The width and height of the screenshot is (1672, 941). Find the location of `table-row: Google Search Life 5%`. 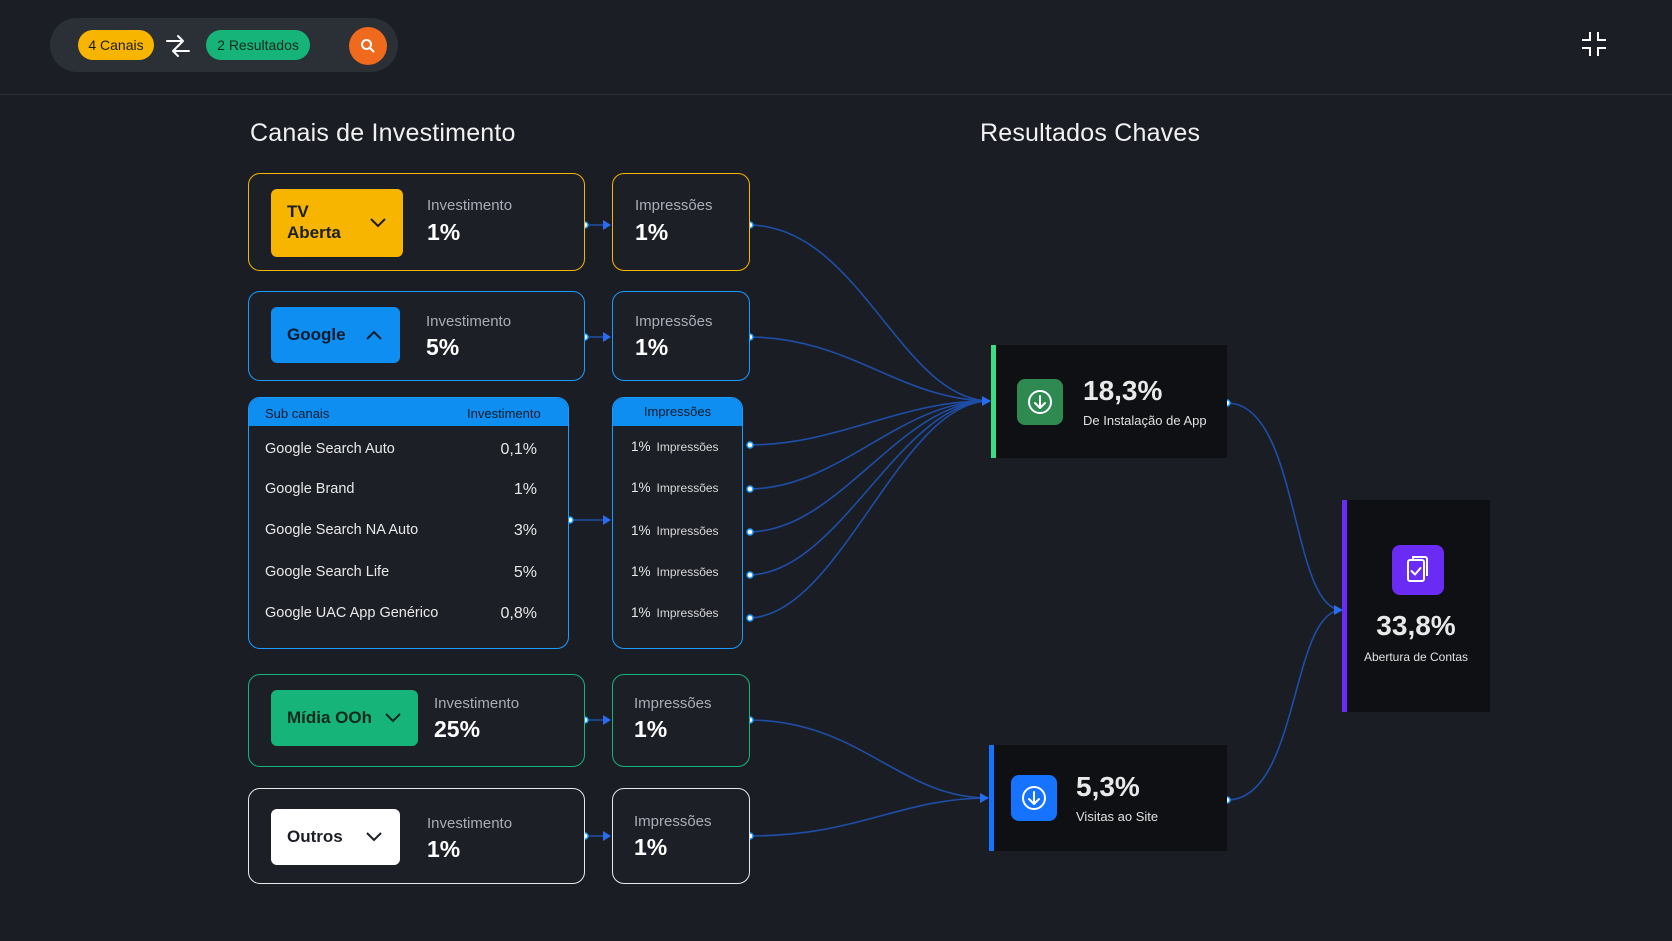

table-row: Google Search Life 5% is located at coordinates (401, 572).